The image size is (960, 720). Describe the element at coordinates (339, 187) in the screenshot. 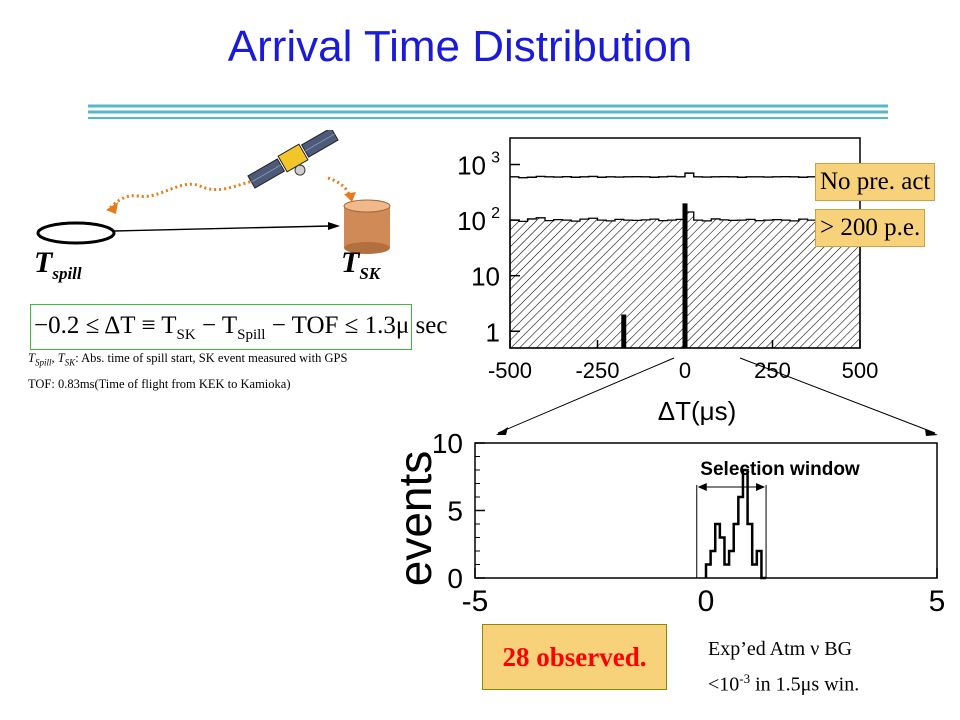

I see `gps-signal-right` at that location.